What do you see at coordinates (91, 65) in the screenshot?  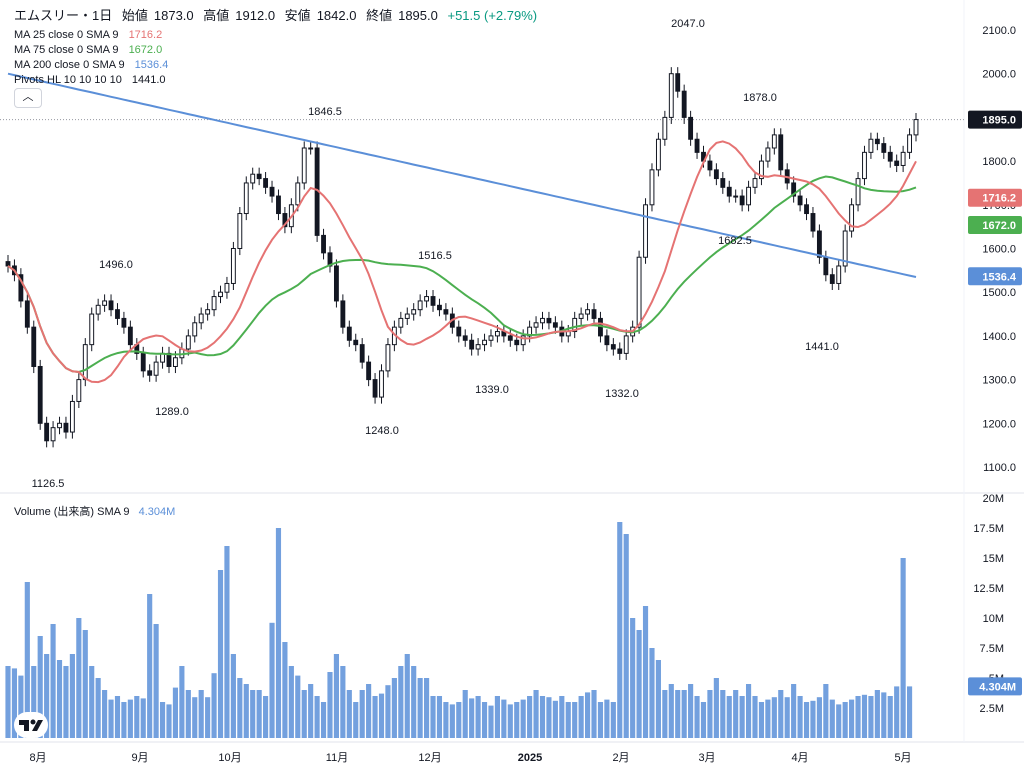 I see `indicator-ma200: MA 200 close 0 SMA 9 1536.4` at bounding box center [91, 65].